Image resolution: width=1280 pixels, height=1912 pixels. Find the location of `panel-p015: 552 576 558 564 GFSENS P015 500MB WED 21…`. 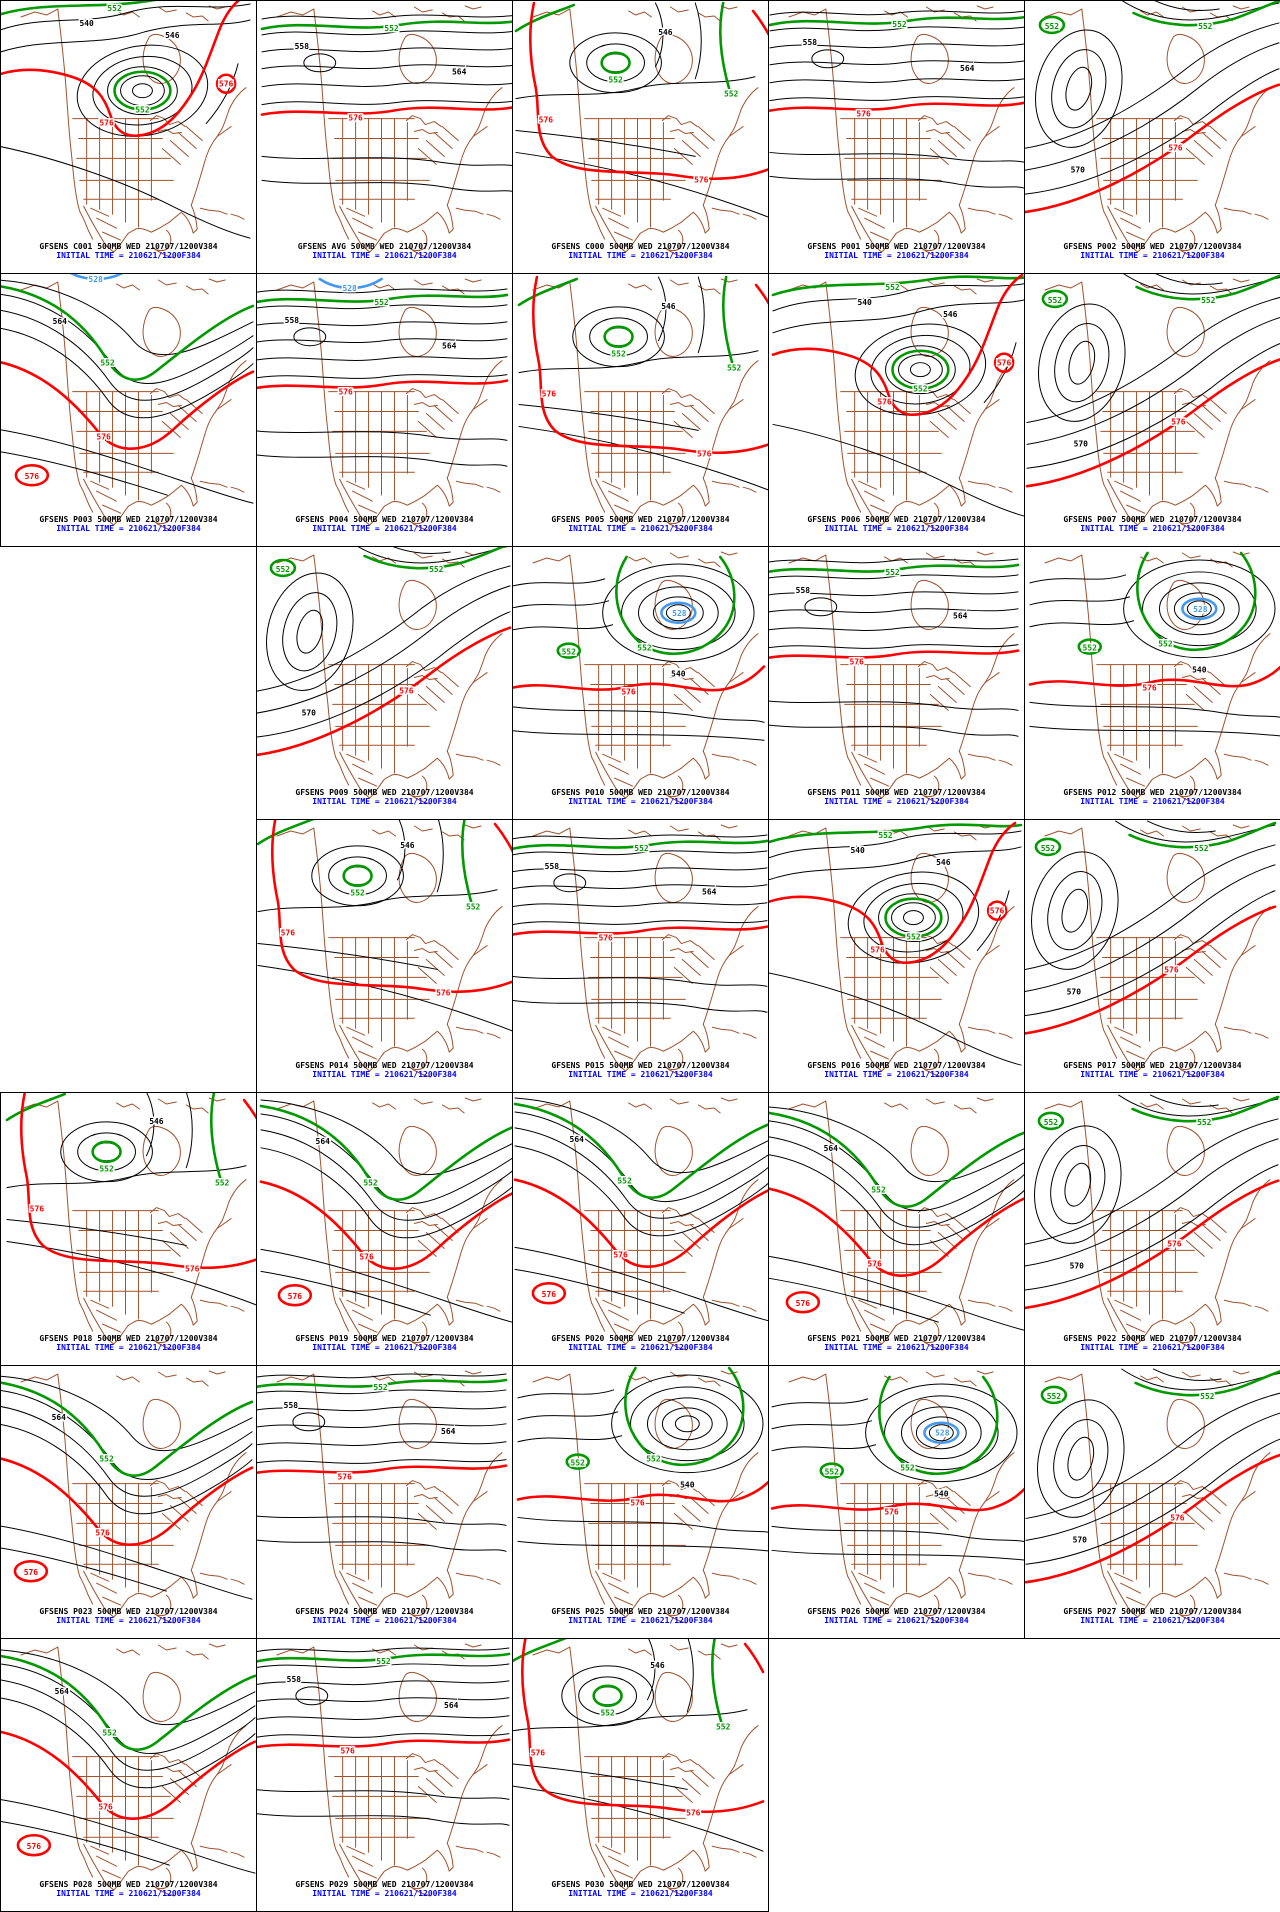

panel-p015: 552 576 558 564 GFSENS P015 500MB WED 21… is located at coordinates (640, 956).